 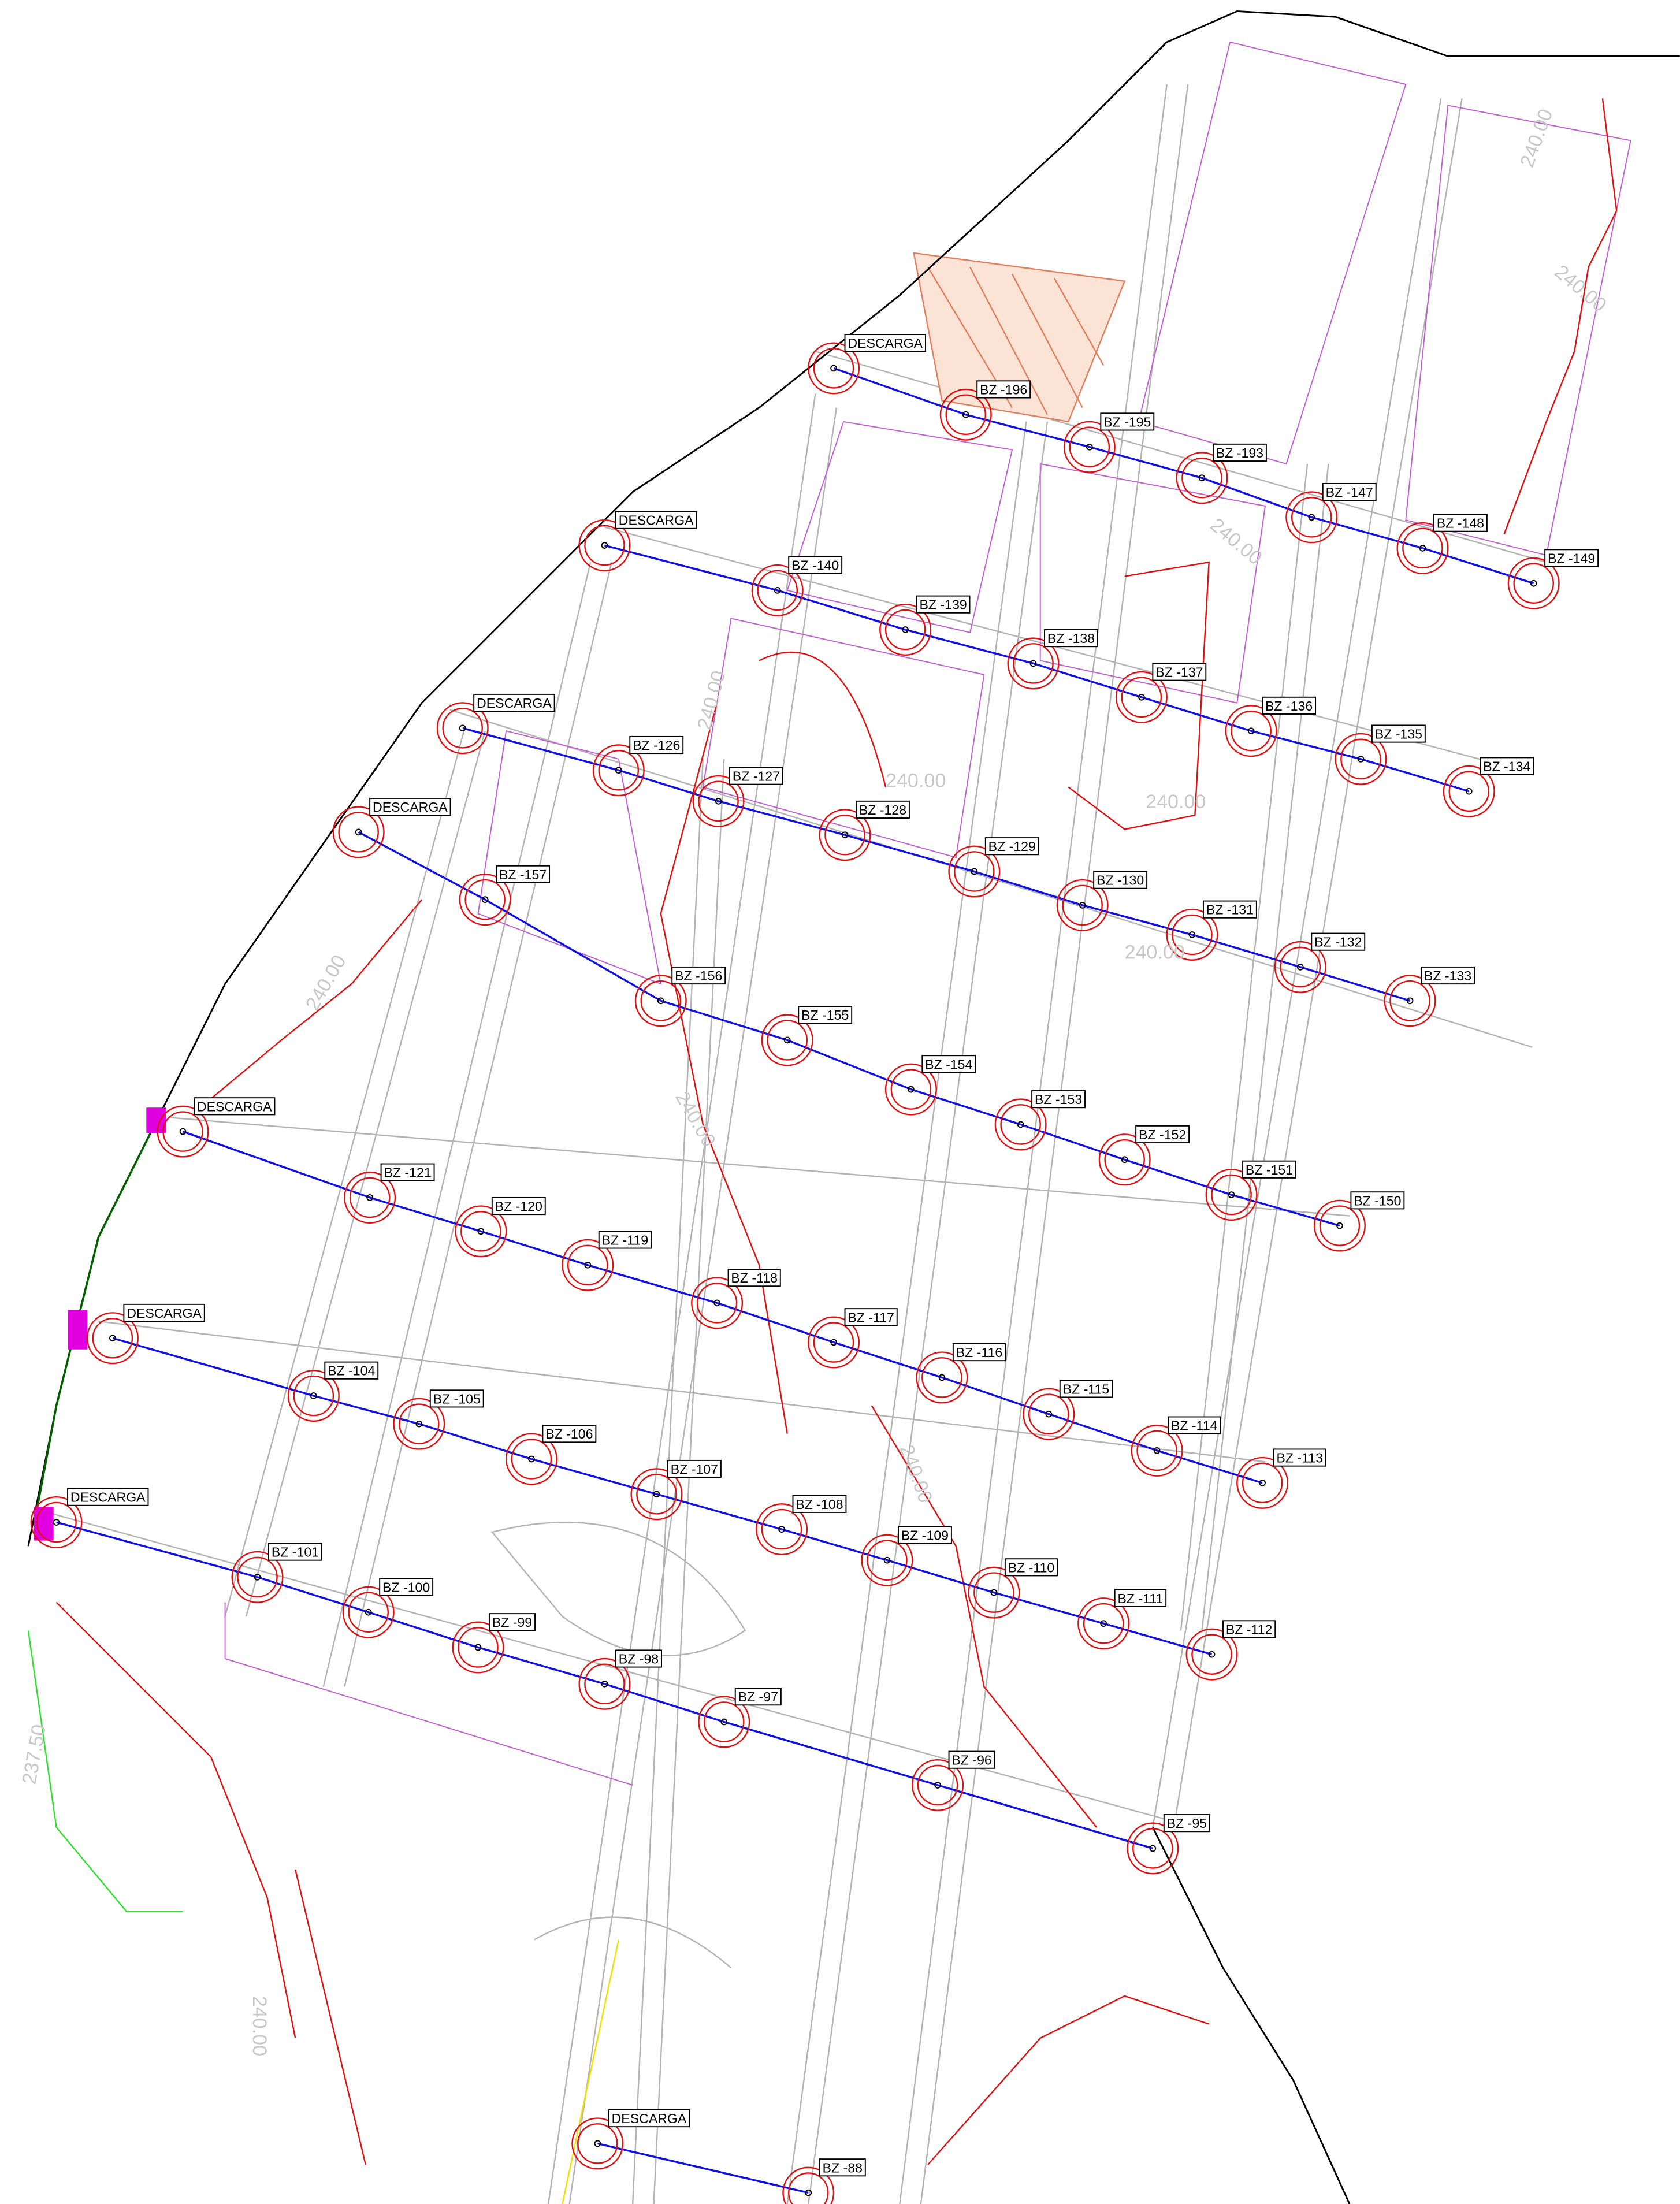 What do you see at coordinates (740, 1718) in the screenshot?
I see `manhole: BZ -97` at bounding box center [740, 1718].